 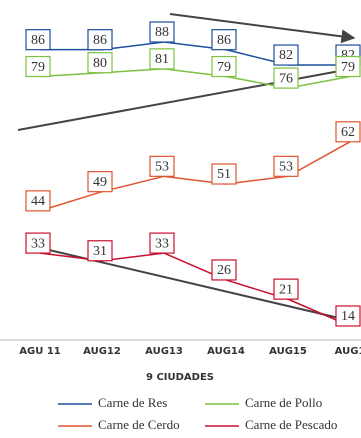 I want to click on data-label: 49, so click(x=100, y=182).